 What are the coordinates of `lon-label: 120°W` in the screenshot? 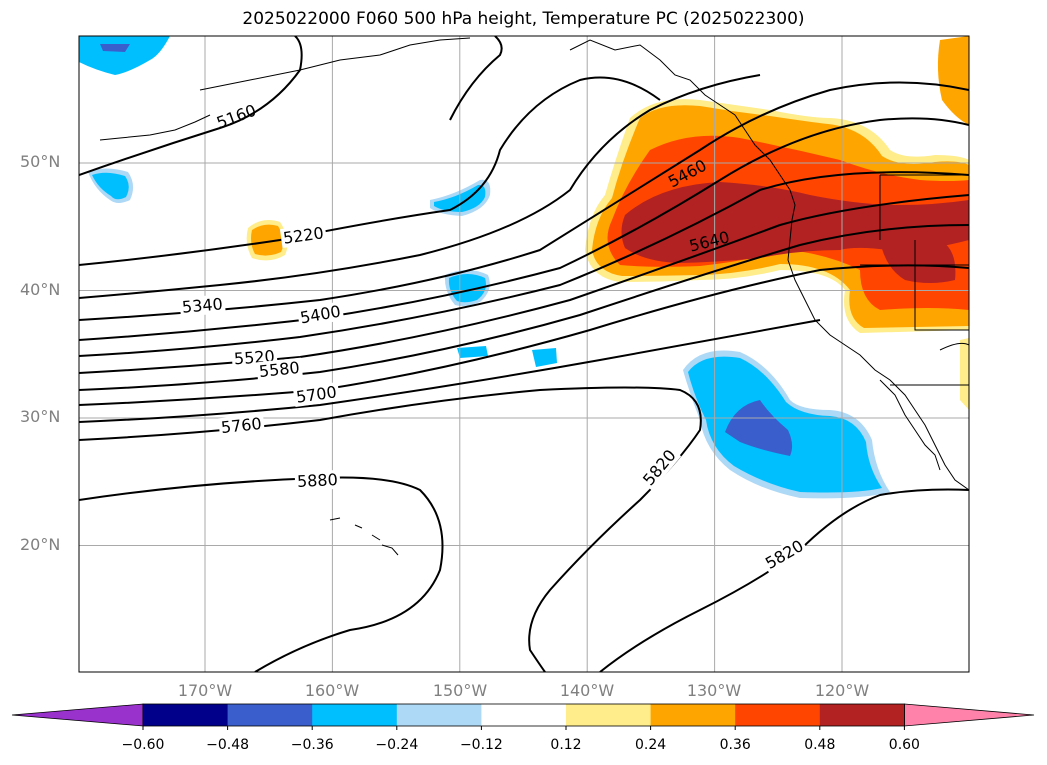 It's located at (842, 690).